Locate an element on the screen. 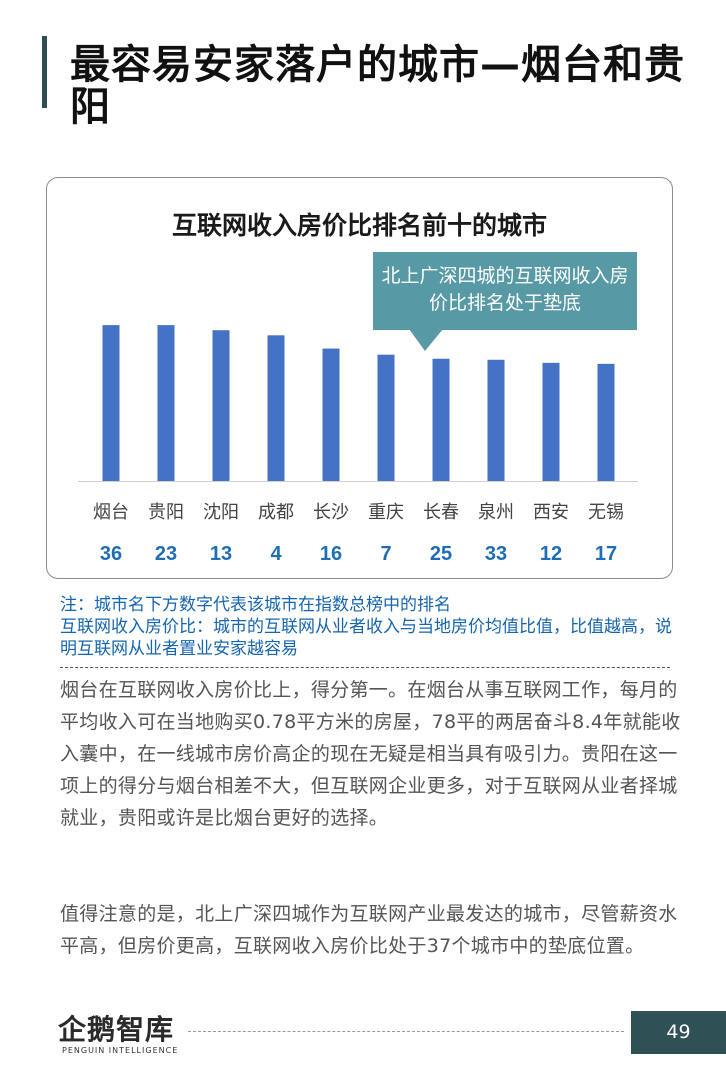 The height and width of the screenshot is (1089, 726). tick-label-6: 长春 is located at coordinates (441, 512).